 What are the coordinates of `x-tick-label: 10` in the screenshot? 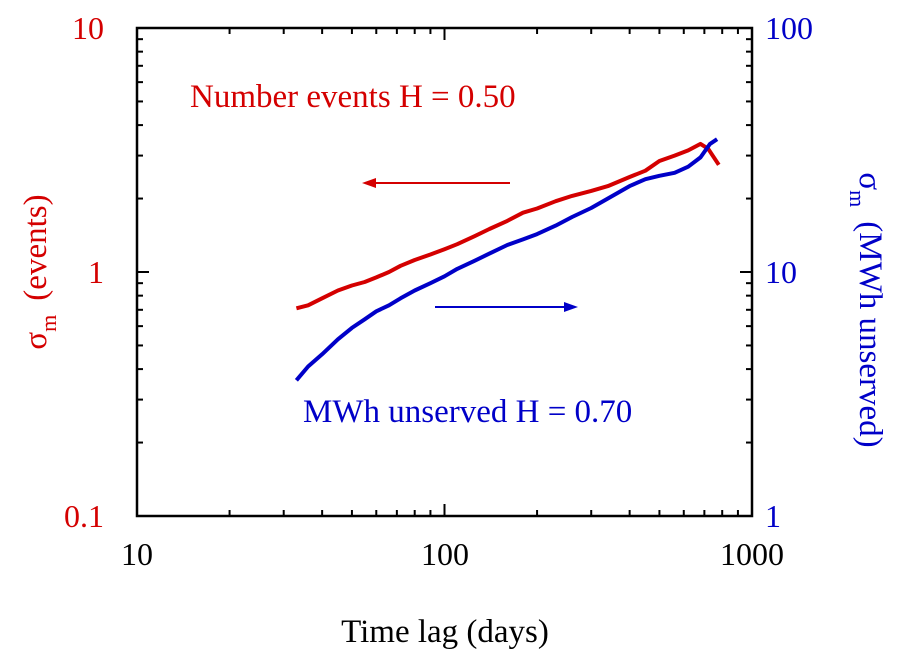 It's located at (137, 554).